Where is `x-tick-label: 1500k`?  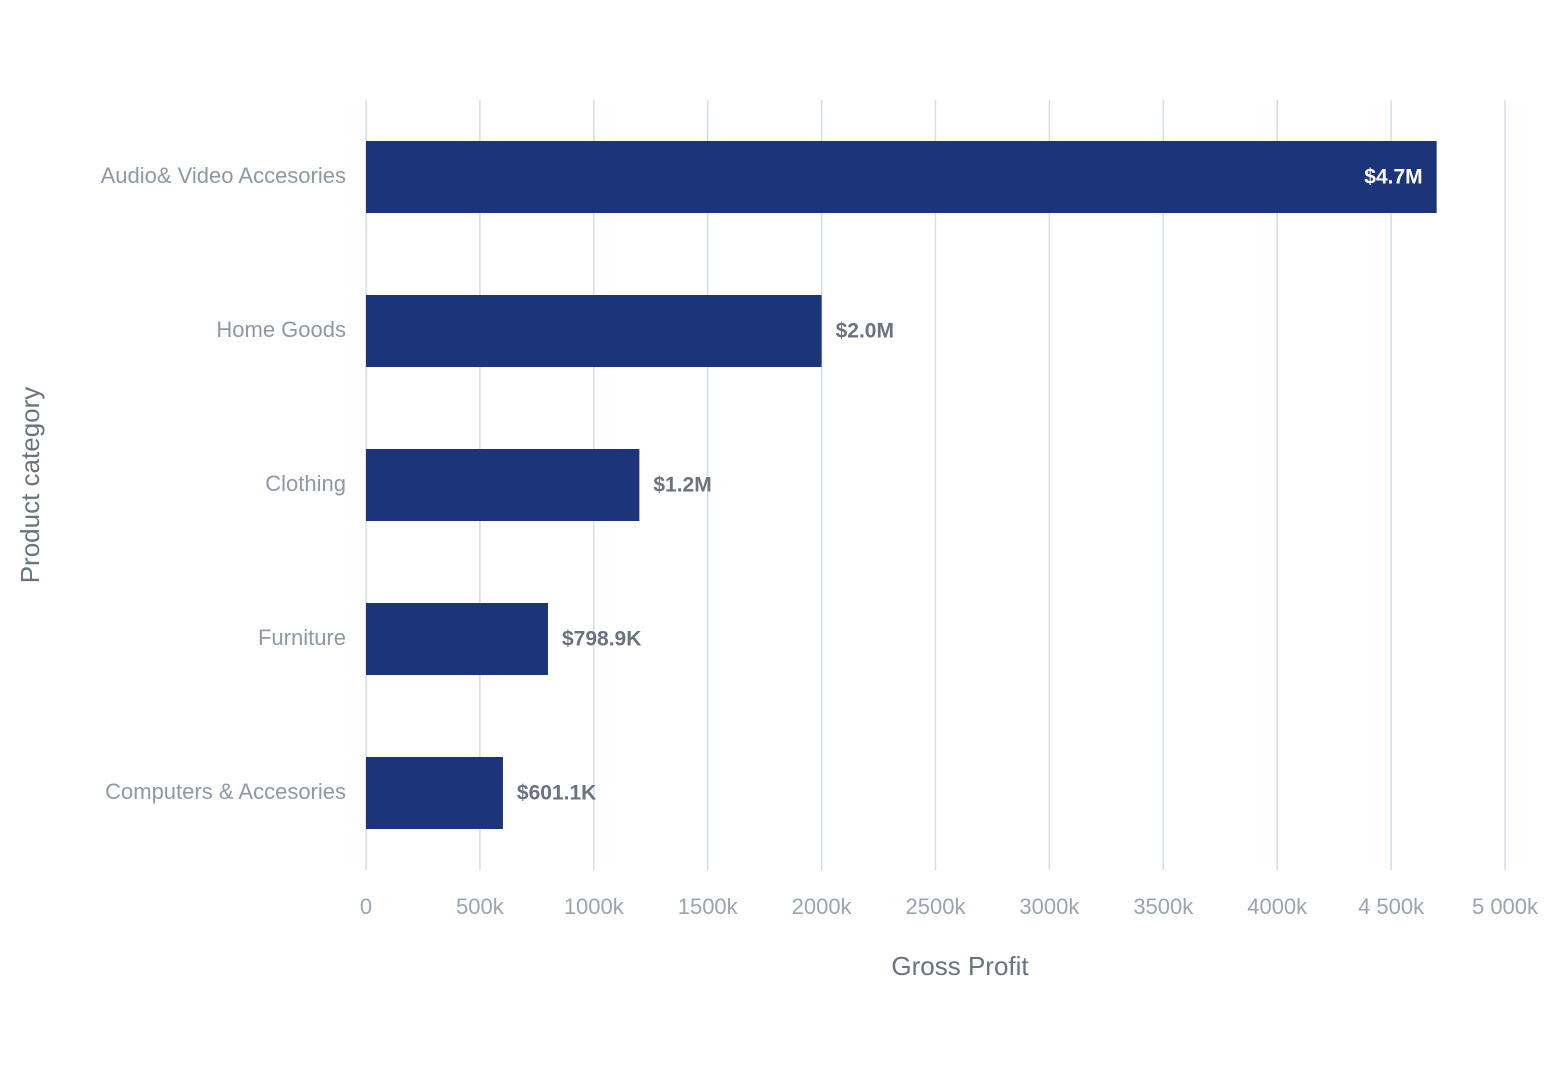 x-tick-label: 1500k is located at coordinates (708, 906).